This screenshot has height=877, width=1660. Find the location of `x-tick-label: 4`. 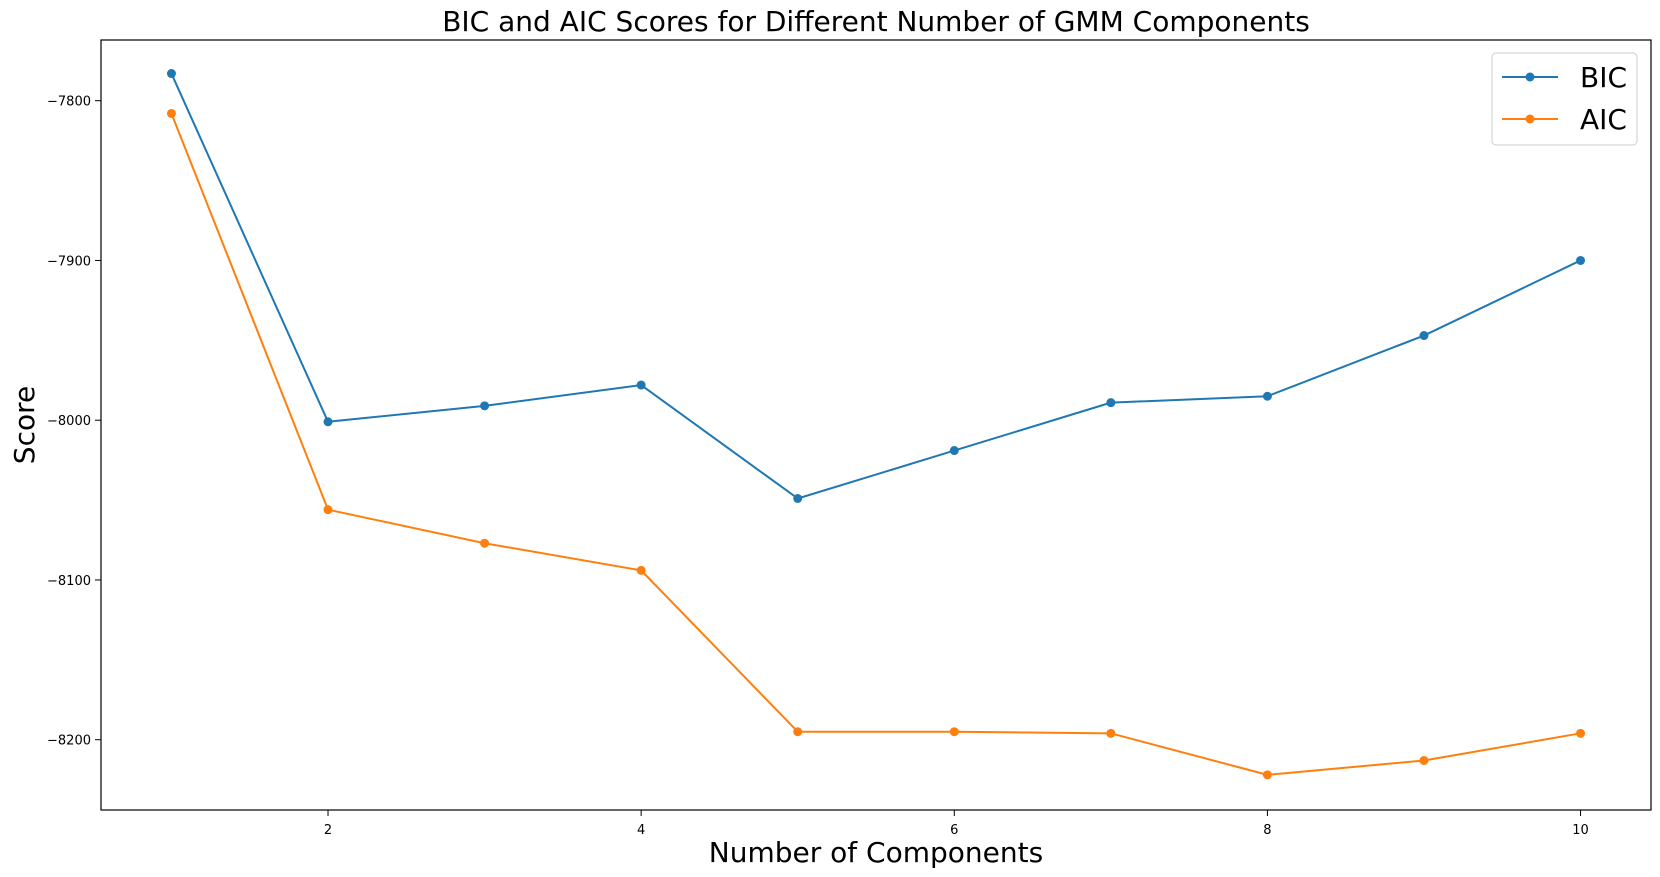

x-tick-label: 4 is located at coordinates (641, 830).